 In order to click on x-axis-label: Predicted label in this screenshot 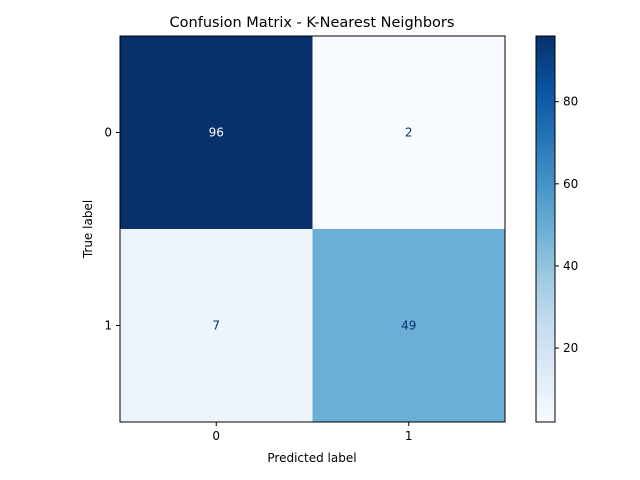, I will do `click(311, 458)`.